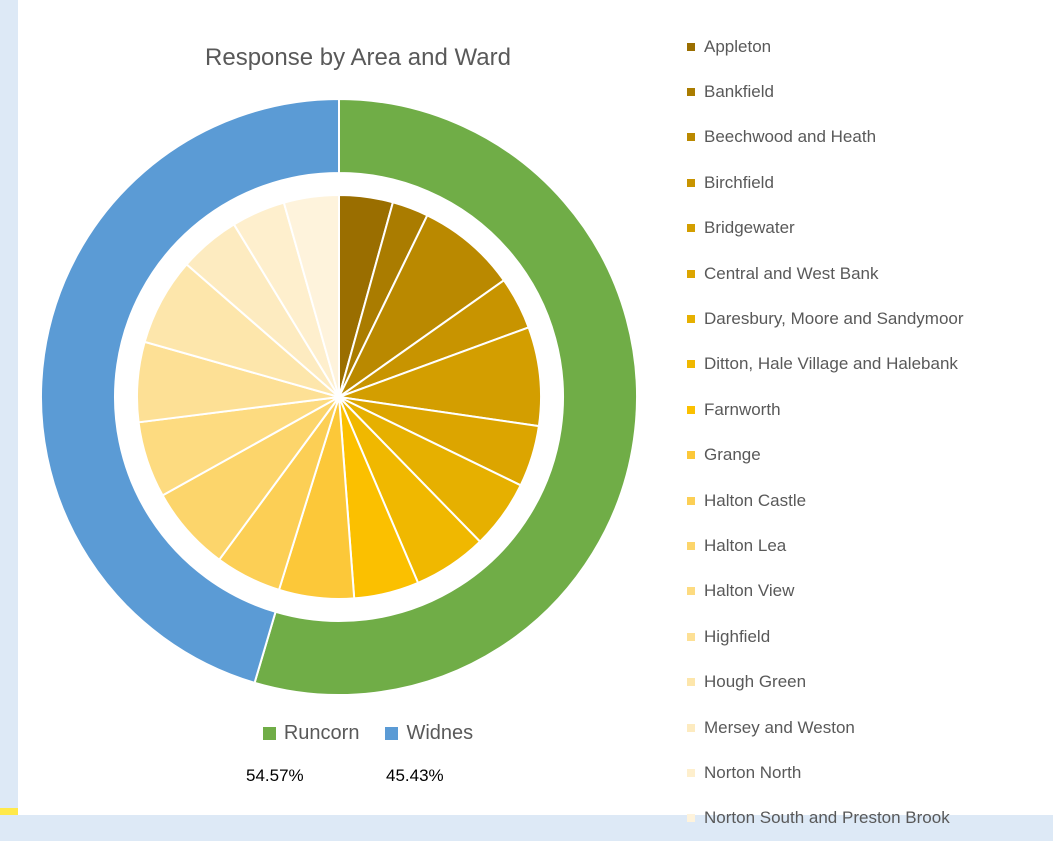 The width and height of the screenshot is (1053, 841). Describe the element at coordinates (870, 727) in the screenshot. I see `legend-item-mersey-and-weston: Mersey and Weston` at that location.